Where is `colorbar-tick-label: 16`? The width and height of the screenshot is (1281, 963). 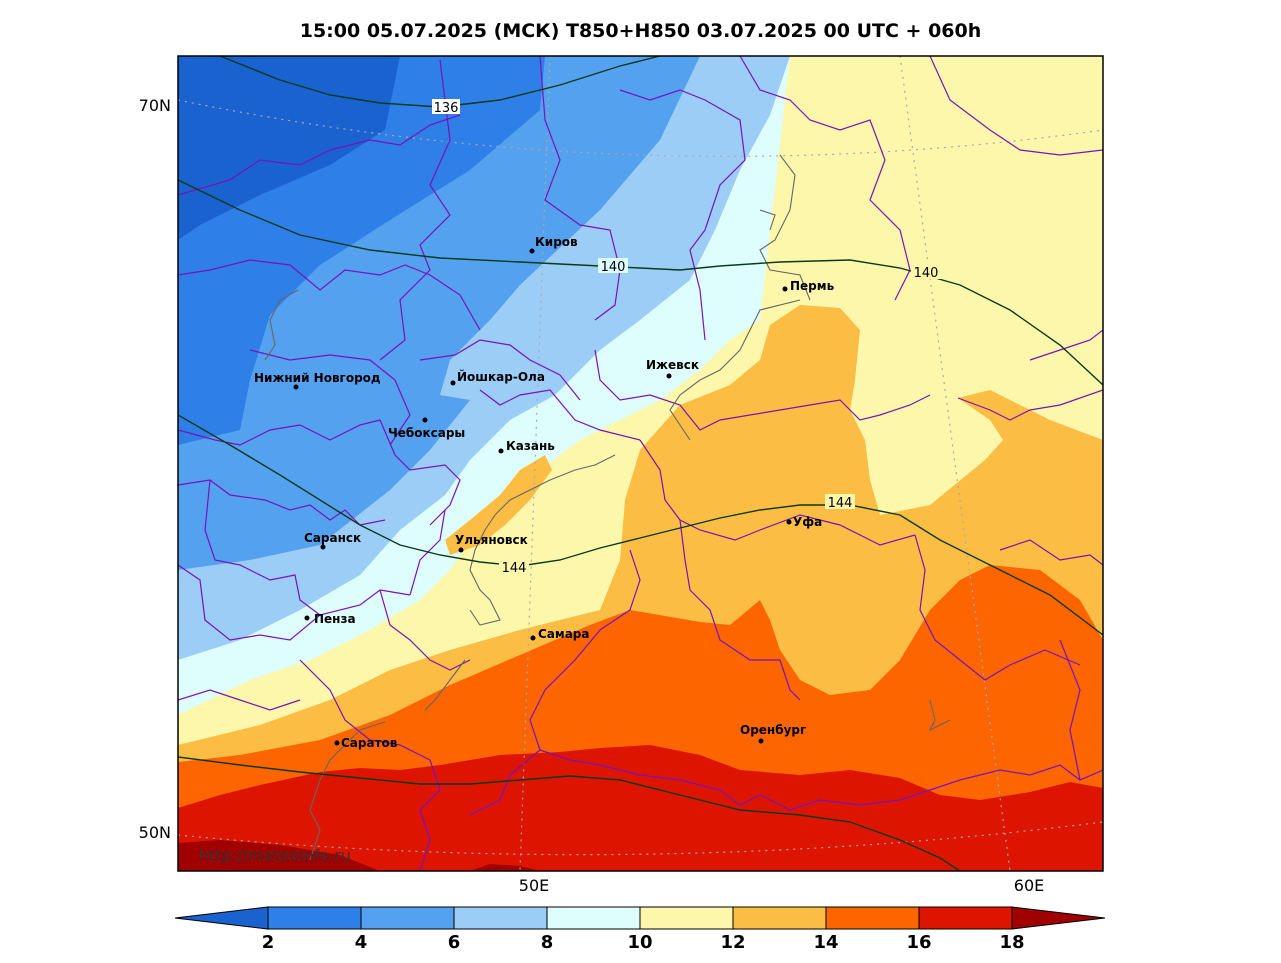 colorbar-tick-label: 16 is located at coordinates (918, 942).